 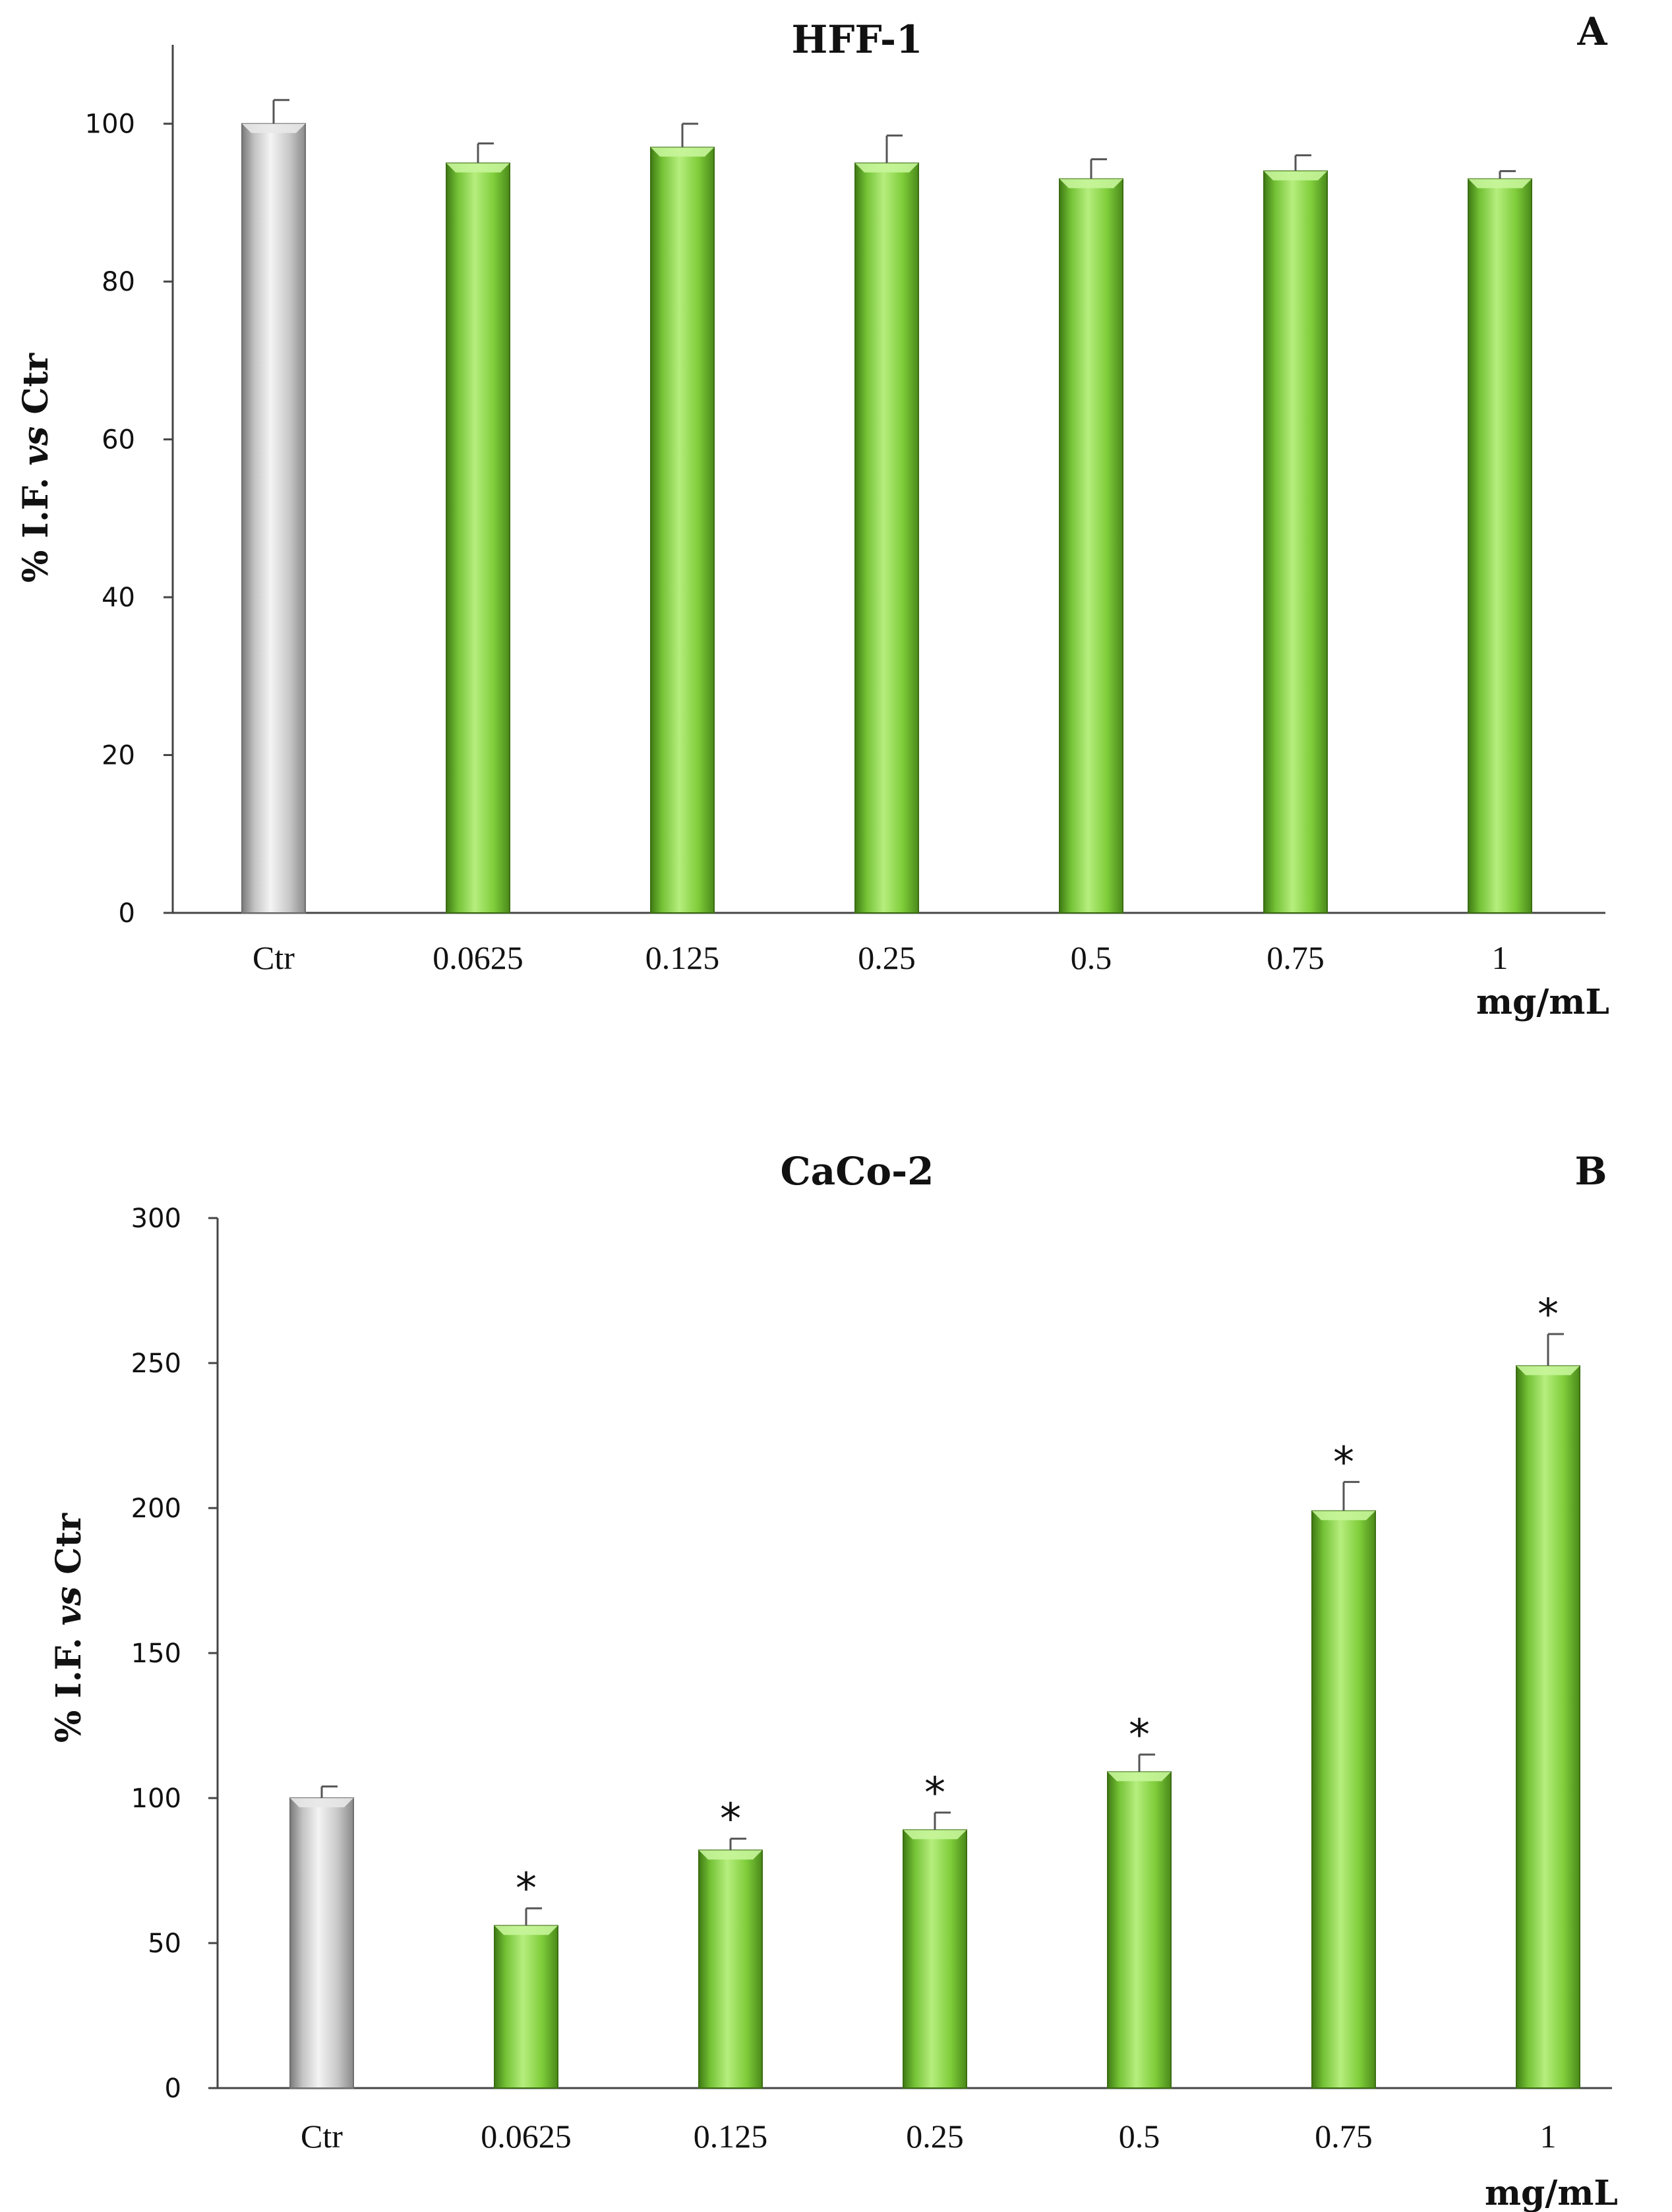 I want to click on y-ticks: 0 20 40 60 80 100, so click(x=129, y=519).